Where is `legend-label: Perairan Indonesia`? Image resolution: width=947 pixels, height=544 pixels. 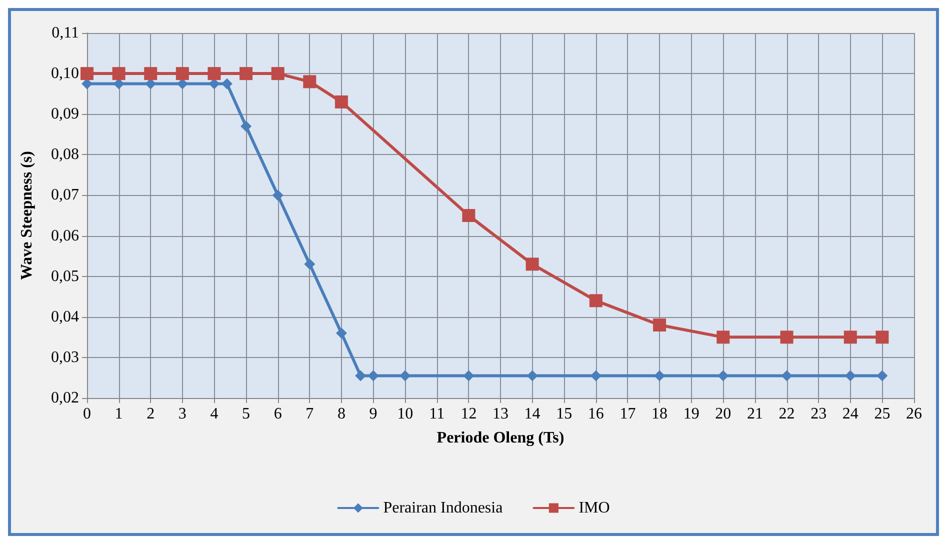 legend-label: Perairan Indonesia is located at coordinates (443, 508).